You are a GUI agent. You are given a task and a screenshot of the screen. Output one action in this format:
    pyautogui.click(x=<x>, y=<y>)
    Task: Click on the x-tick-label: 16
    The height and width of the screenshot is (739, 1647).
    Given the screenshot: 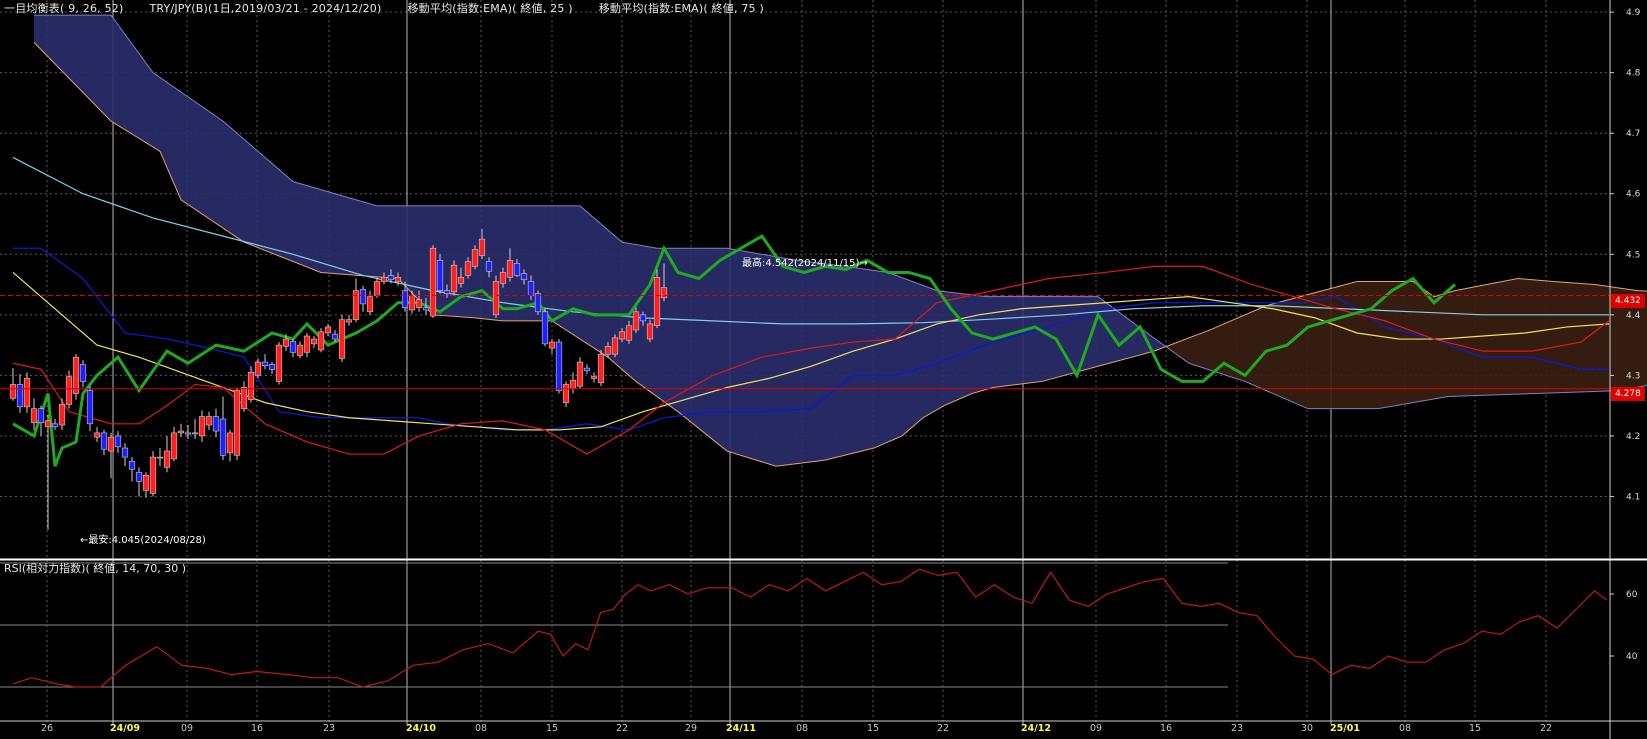 What is the action you would take?
    pyautogui.click(x=257, y=728)
    